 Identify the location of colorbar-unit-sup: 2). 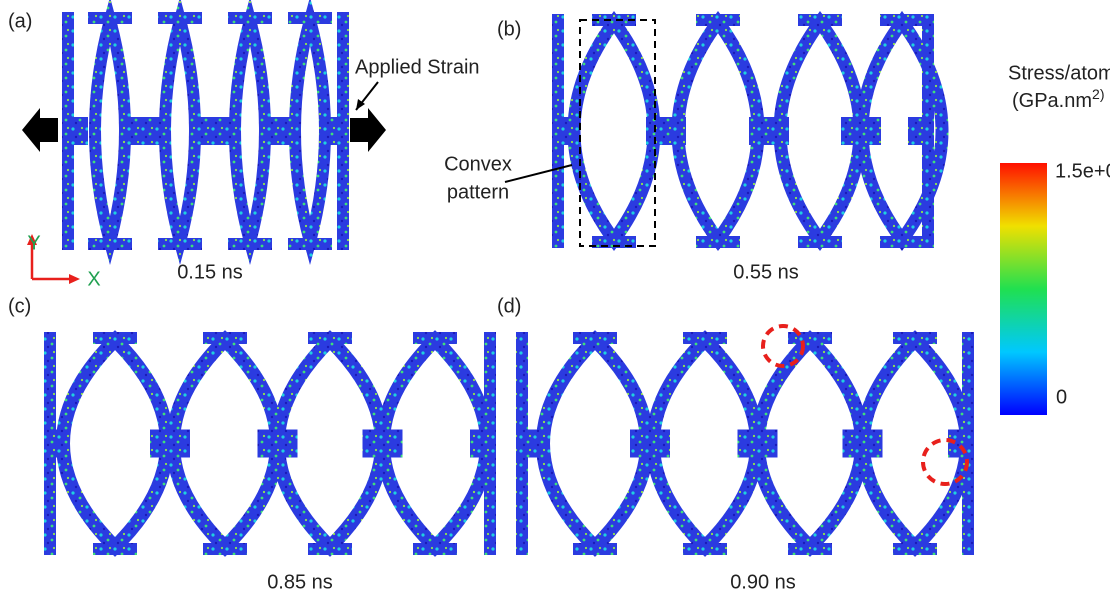
(1098, 94).